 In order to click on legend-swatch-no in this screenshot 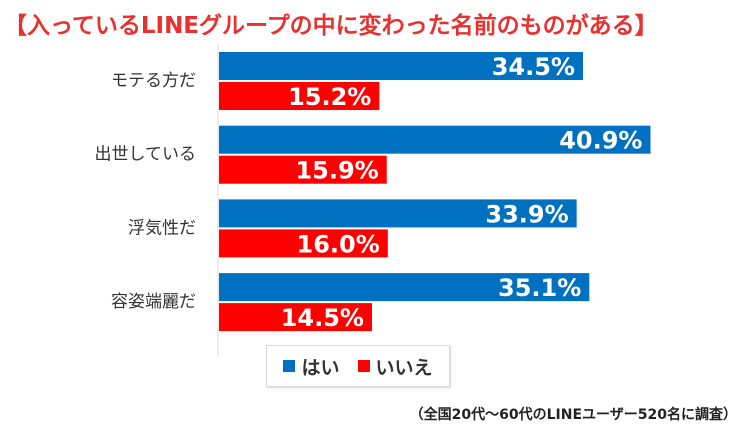, I will do `click(363, 366)`.